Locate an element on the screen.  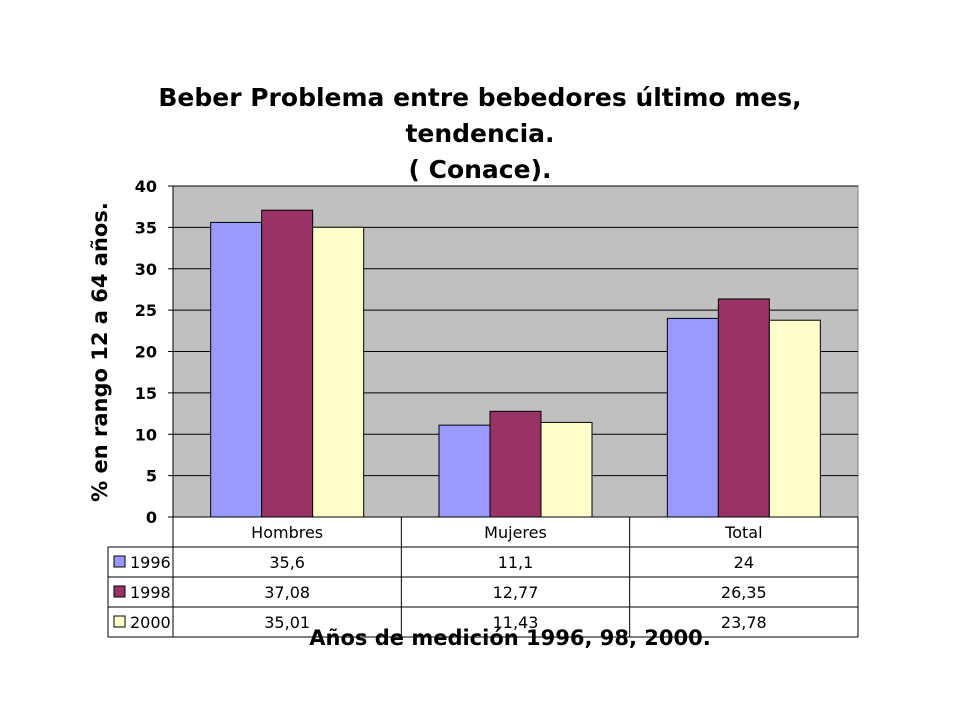
category-label: Hombres is located at coordinates (287, 532).